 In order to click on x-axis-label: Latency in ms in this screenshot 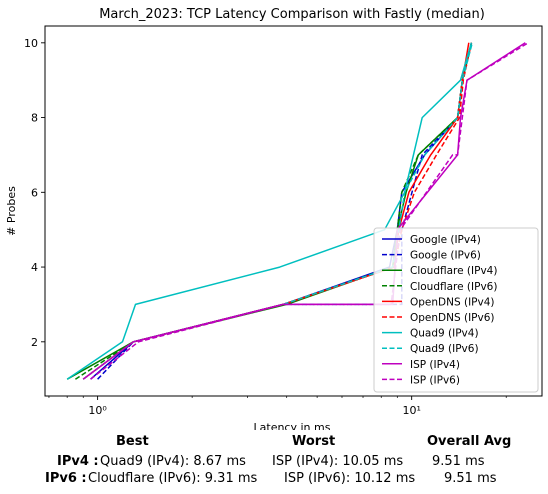, I will do `click(292, 425)`.